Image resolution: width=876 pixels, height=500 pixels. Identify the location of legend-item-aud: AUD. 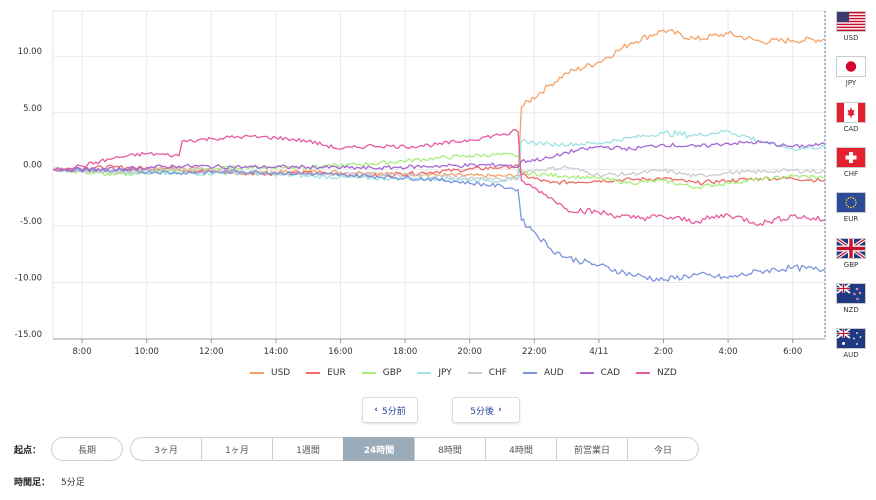
(543, 373).